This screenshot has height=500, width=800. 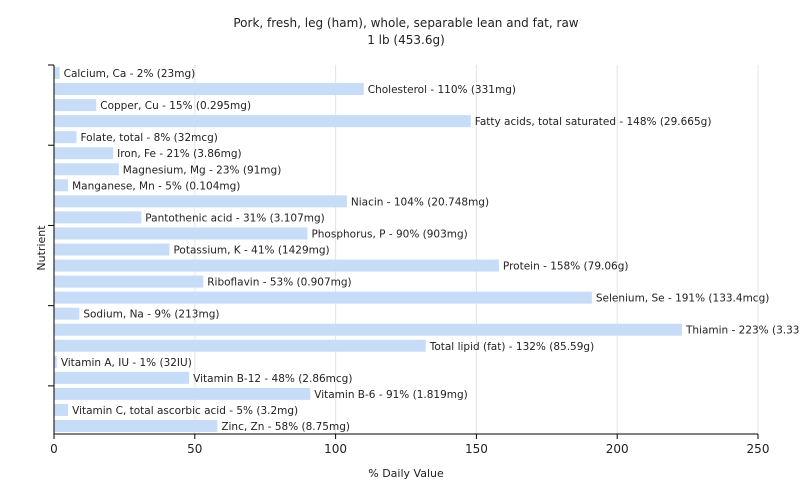 I want to click on x-tick-label: 0, so click(x=54, y=449).